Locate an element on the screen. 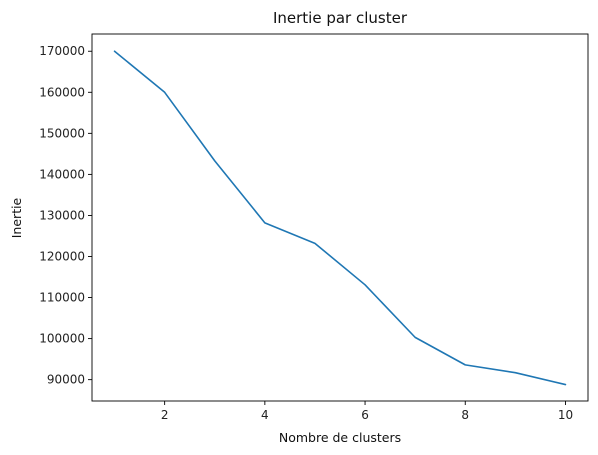  chart-title: Inertie par cluster is located at coordinates (340, 18).